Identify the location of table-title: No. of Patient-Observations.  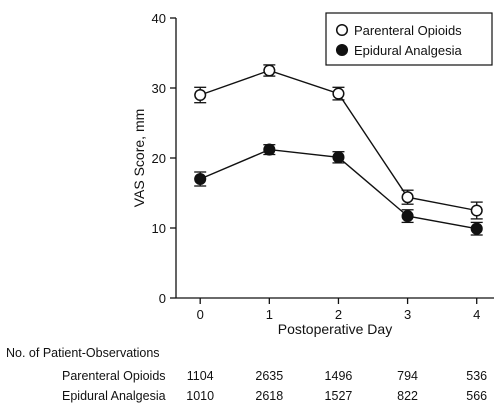
(83, 353).